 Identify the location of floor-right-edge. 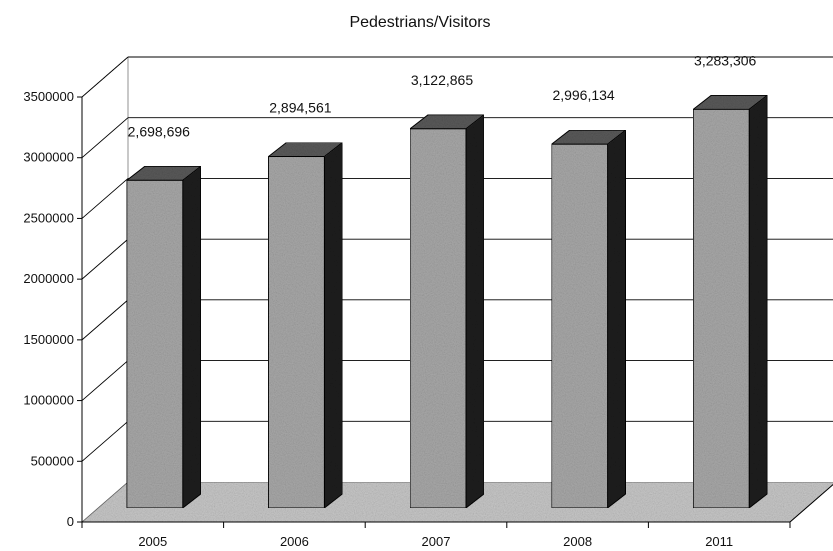
(811, 503).